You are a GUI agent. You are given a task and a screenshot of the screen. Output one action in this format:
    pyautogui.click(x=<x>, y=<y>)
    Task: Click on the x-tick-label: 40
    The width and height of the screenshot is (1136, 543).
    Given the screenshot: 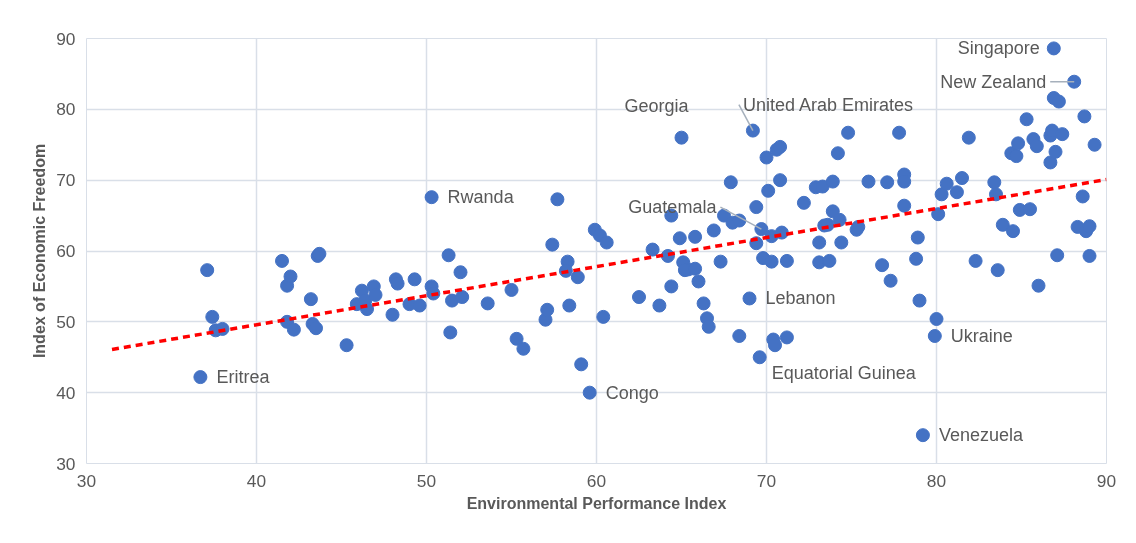 What is the action you would take?
    pyautogui.click(x=256, y=480)
    